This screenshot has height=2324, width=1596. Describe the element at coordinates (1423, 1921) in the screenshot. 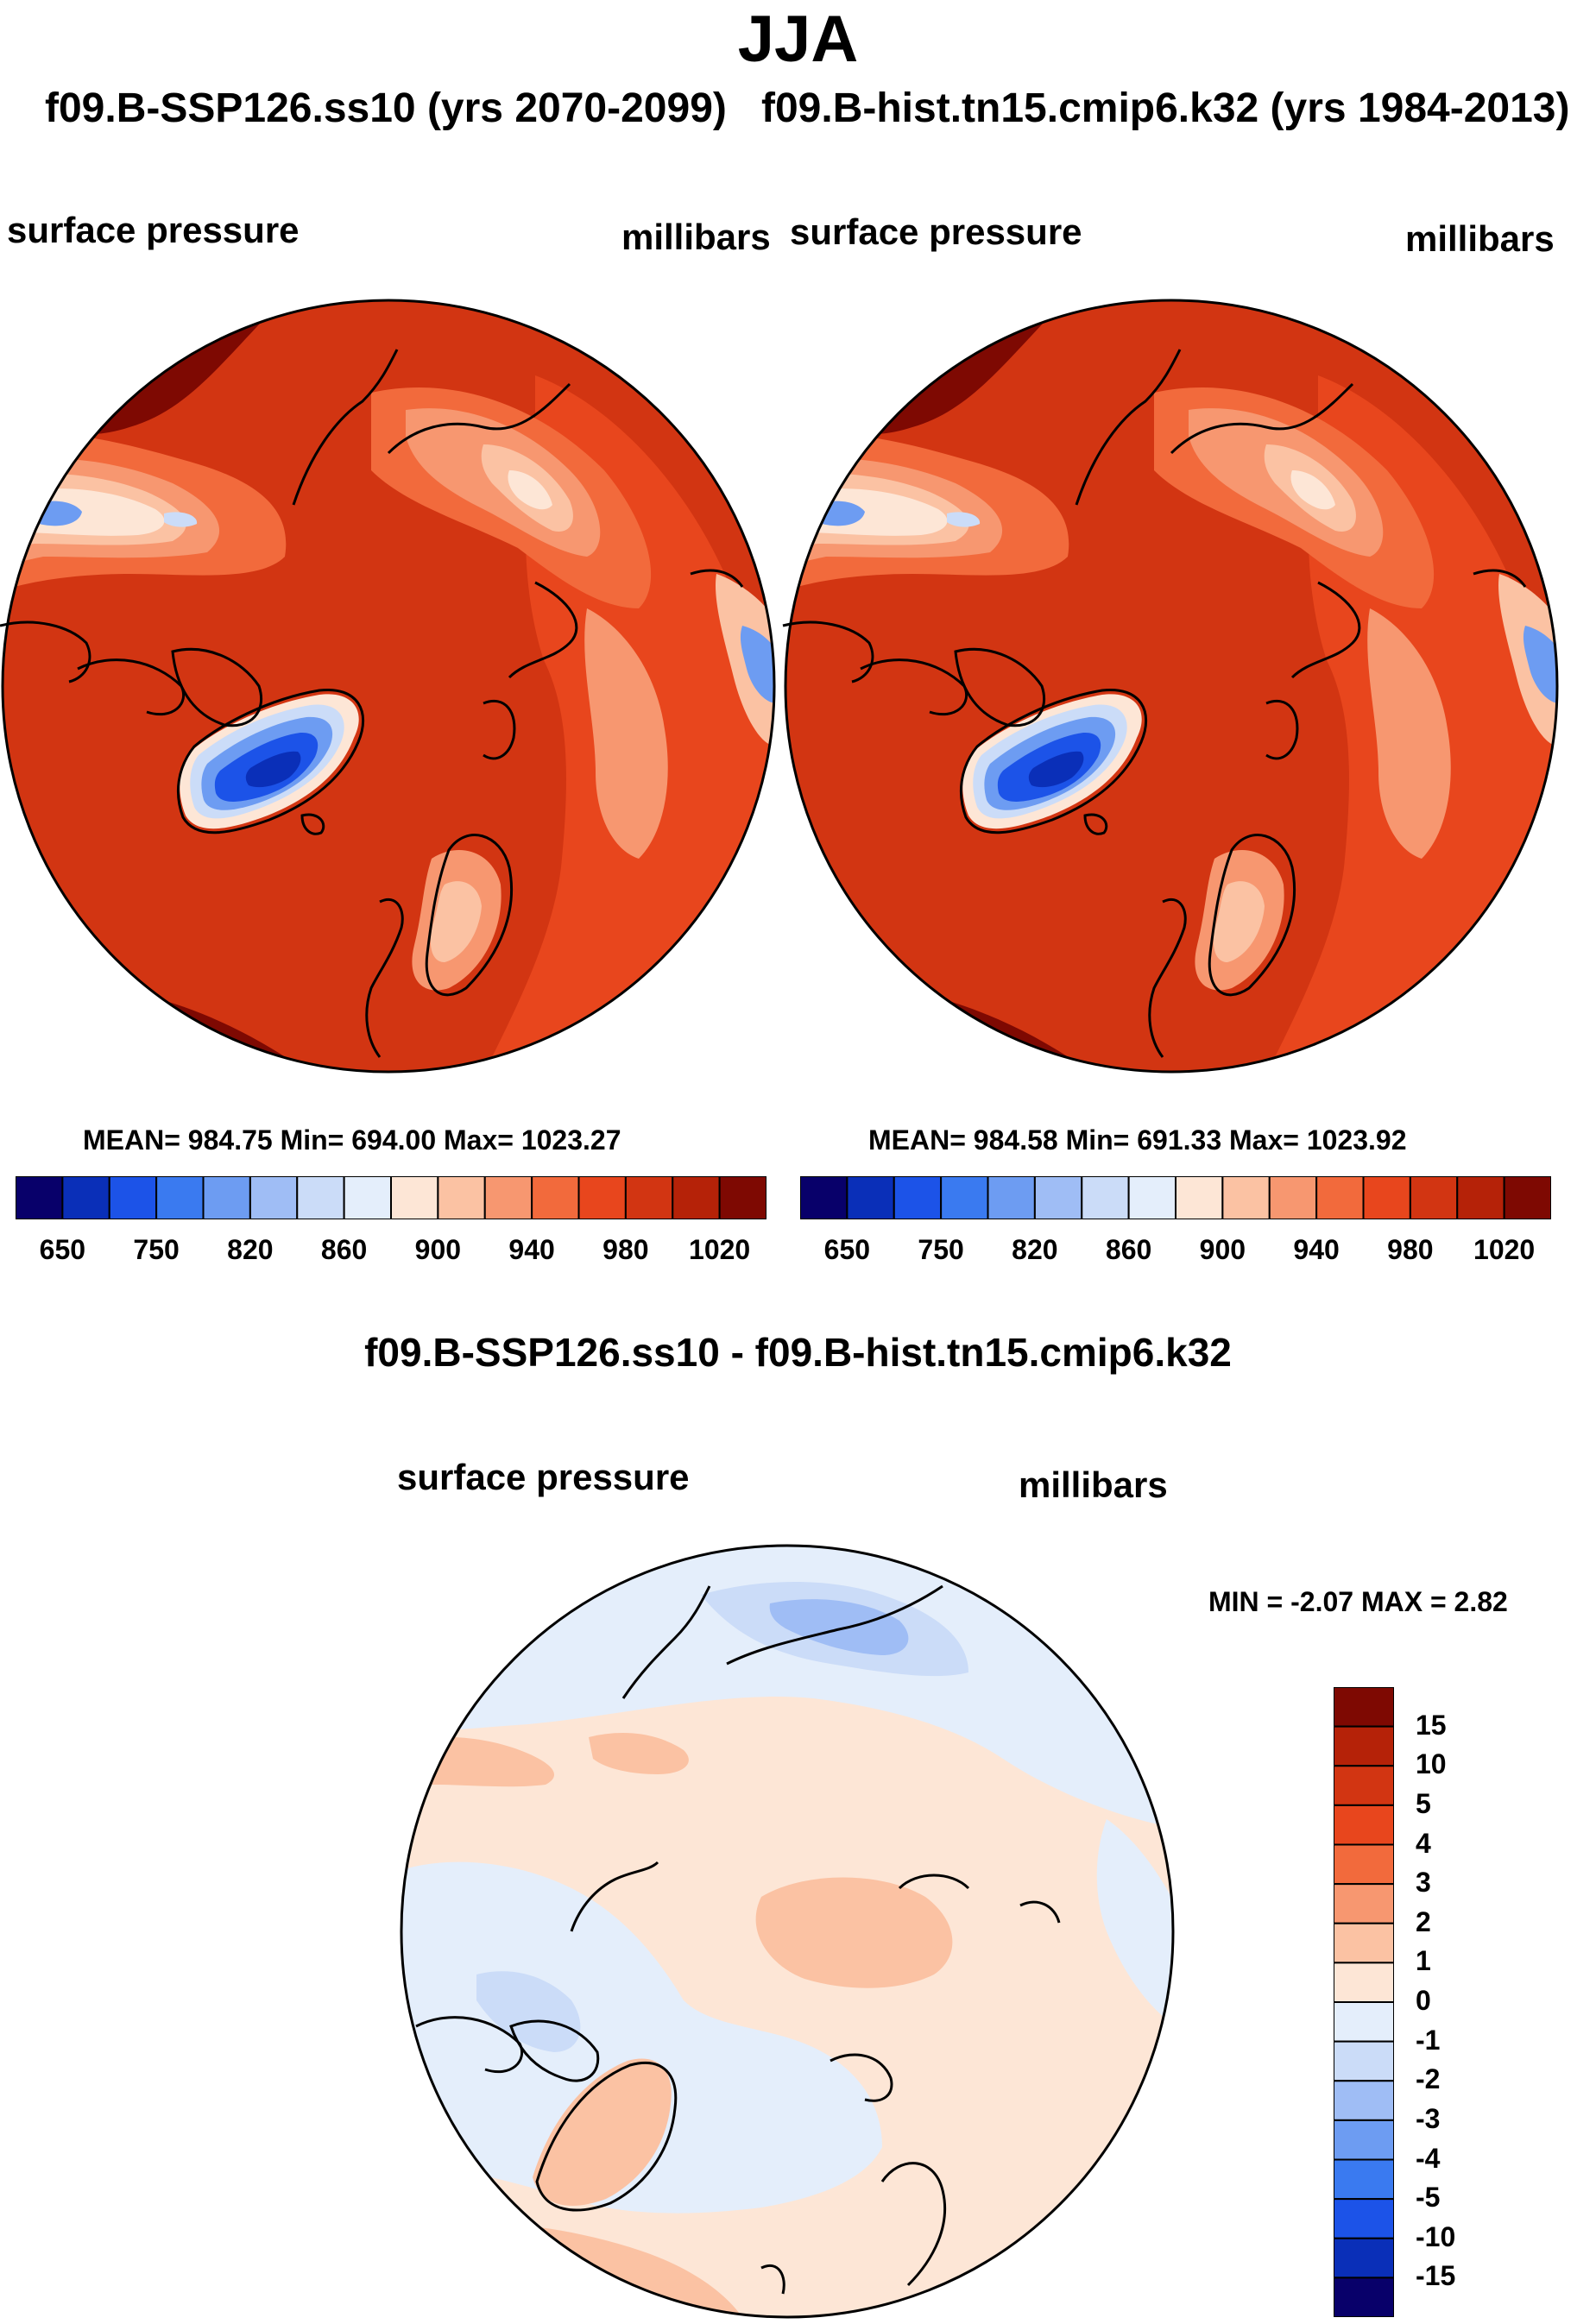

I see `diff-colorbar-tick-label: 2` at that location.